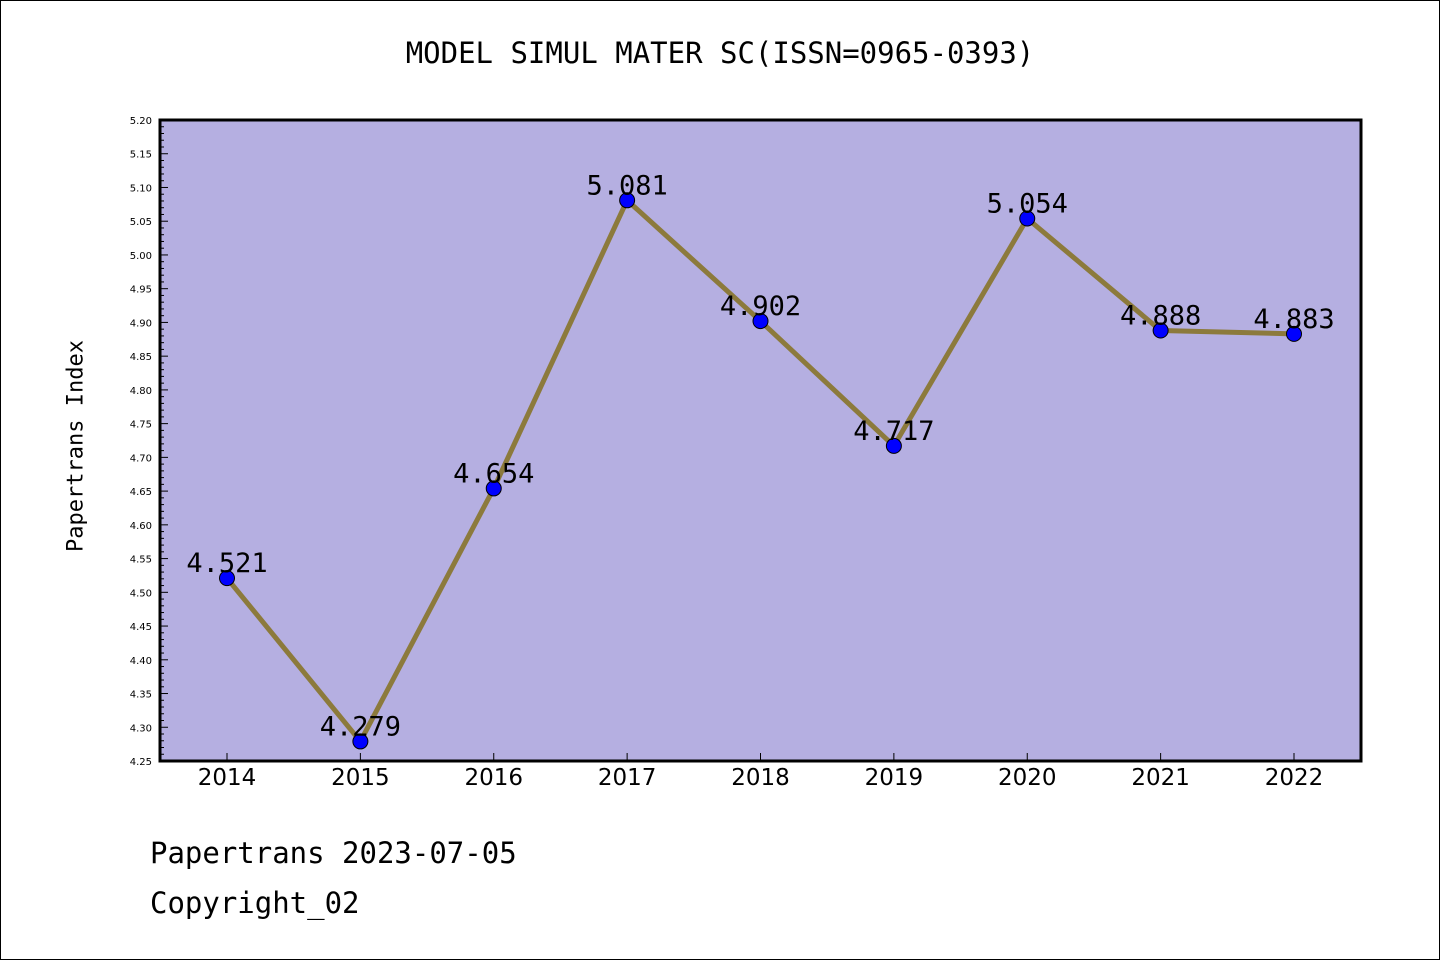  Describe the element at coordinates (141, 695) in the screenshot. I see `y-tick-label: 4.35` at that location.